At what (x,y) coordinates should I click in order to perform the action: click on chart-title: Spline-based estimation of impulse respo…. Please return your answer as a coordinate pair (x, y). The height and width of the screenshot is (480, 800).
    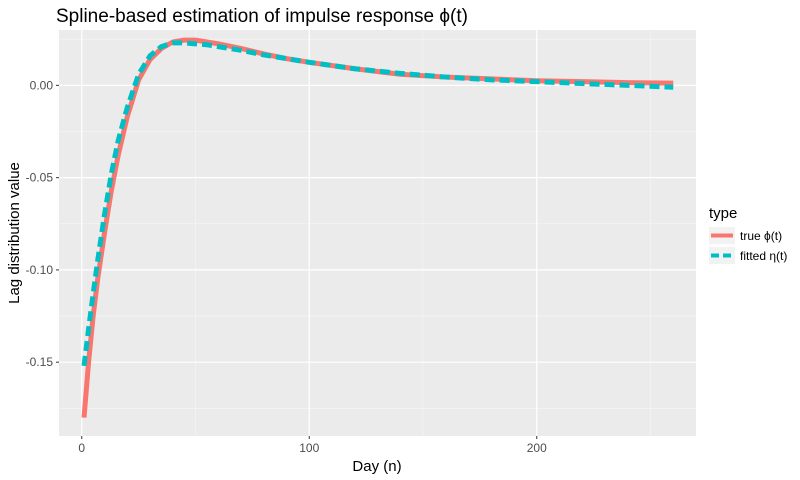
    Looking at the image, I should click on (262, 16).